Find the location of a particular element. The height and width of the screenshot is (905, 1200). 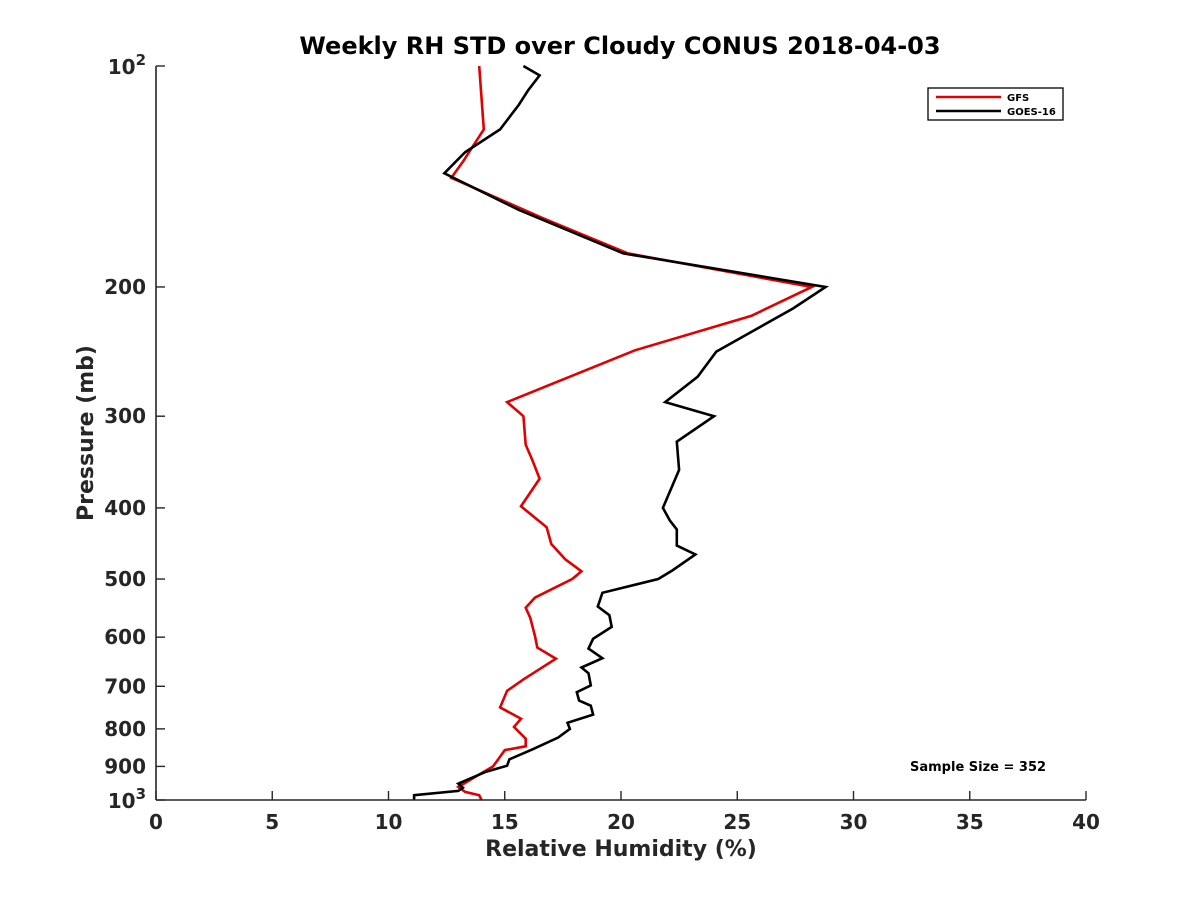

y-tick-label: 900 is located at coordinates (125, 766).